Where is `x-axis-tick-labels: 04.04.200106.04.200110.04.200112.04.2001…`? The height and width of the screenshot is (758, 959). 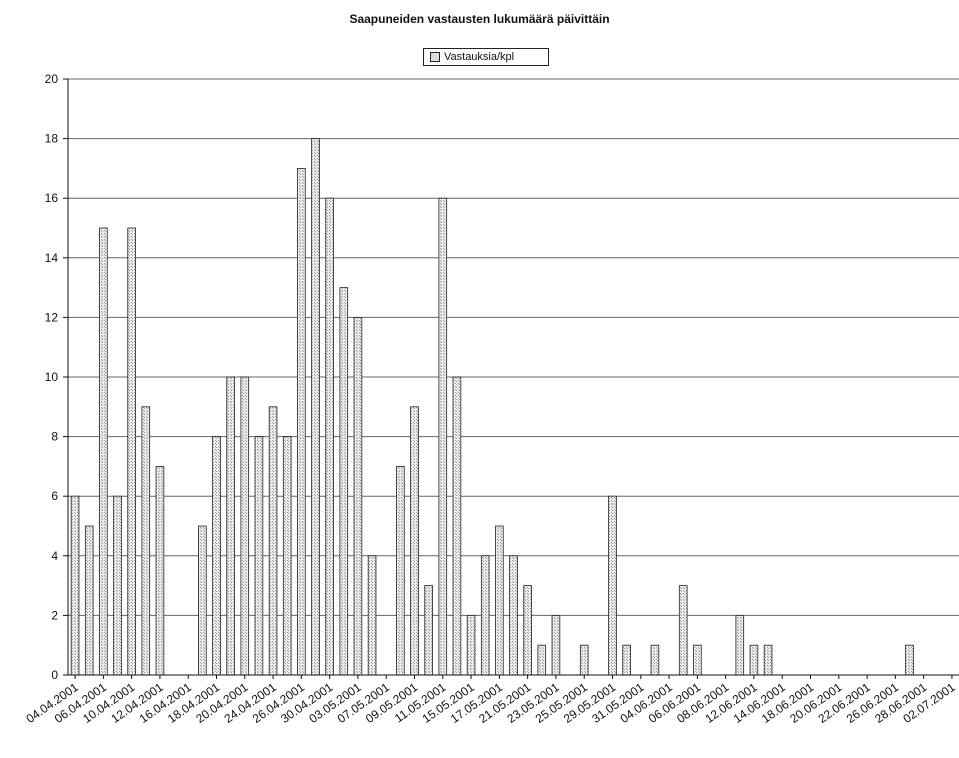 x-axis-tick-labels: 04.04.200106.04.200110.04.200112.04.2001… is located at coordinates (491, 700).